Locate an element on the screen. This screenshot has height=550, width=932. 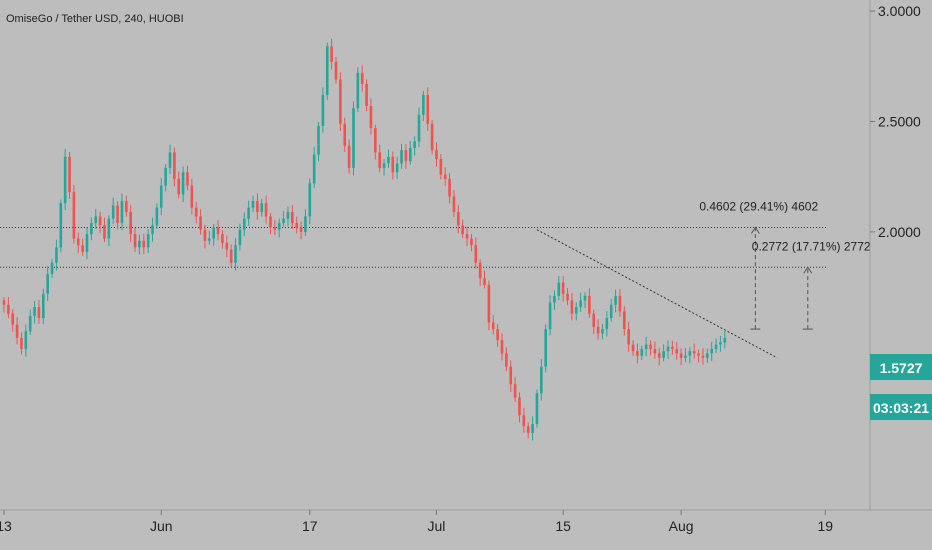
x-tick-label: 17 is located at coordinates (310, 526).